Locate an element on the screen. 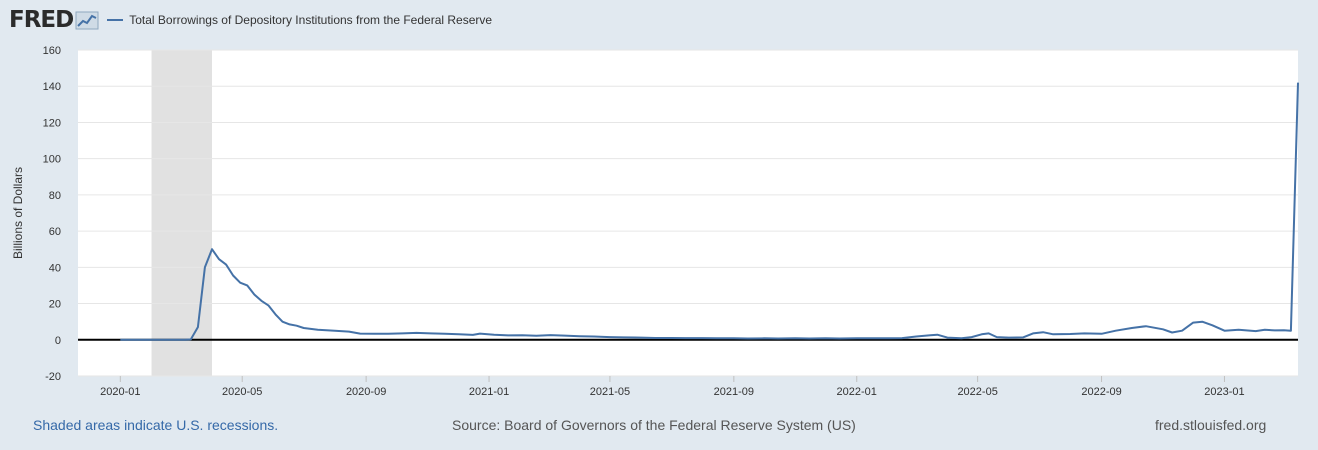 The image size is (1318, 450). y-tick-label: 80 is located at coordinates (55, 196).